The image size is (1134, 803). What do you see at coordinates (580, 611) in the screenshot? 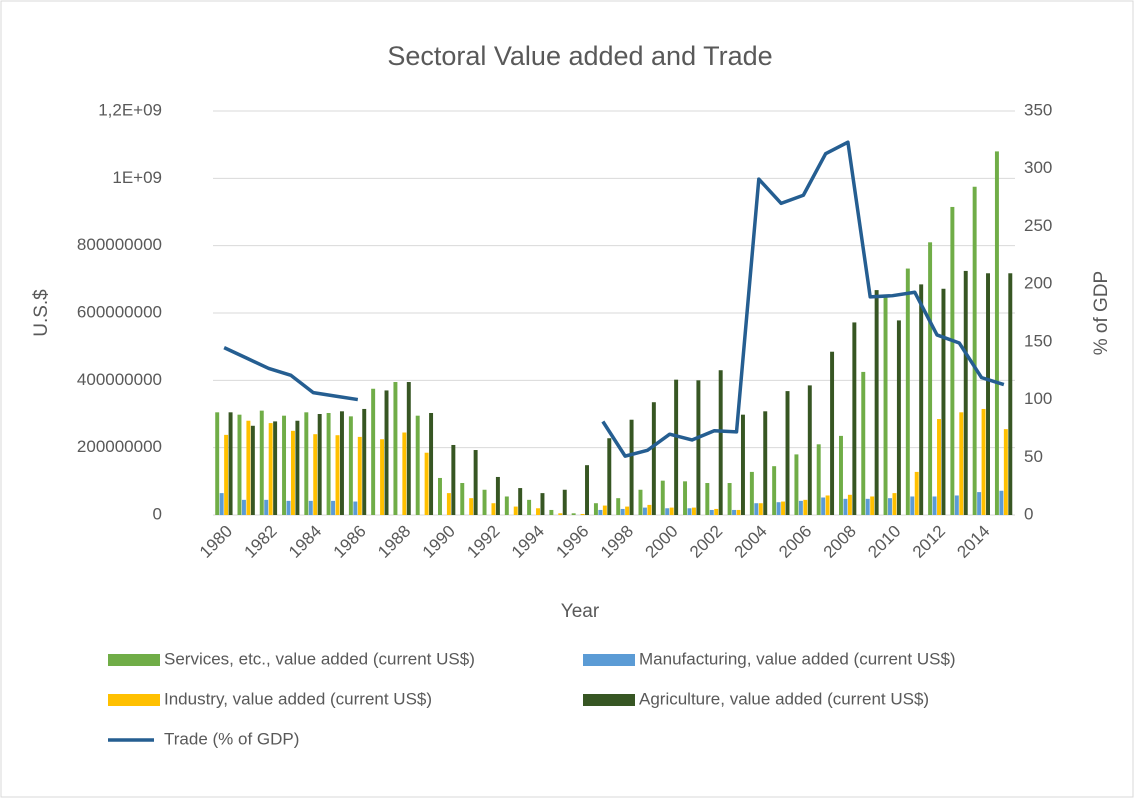
I see `x-axis-title: Year` at bounding box center [580, 611].